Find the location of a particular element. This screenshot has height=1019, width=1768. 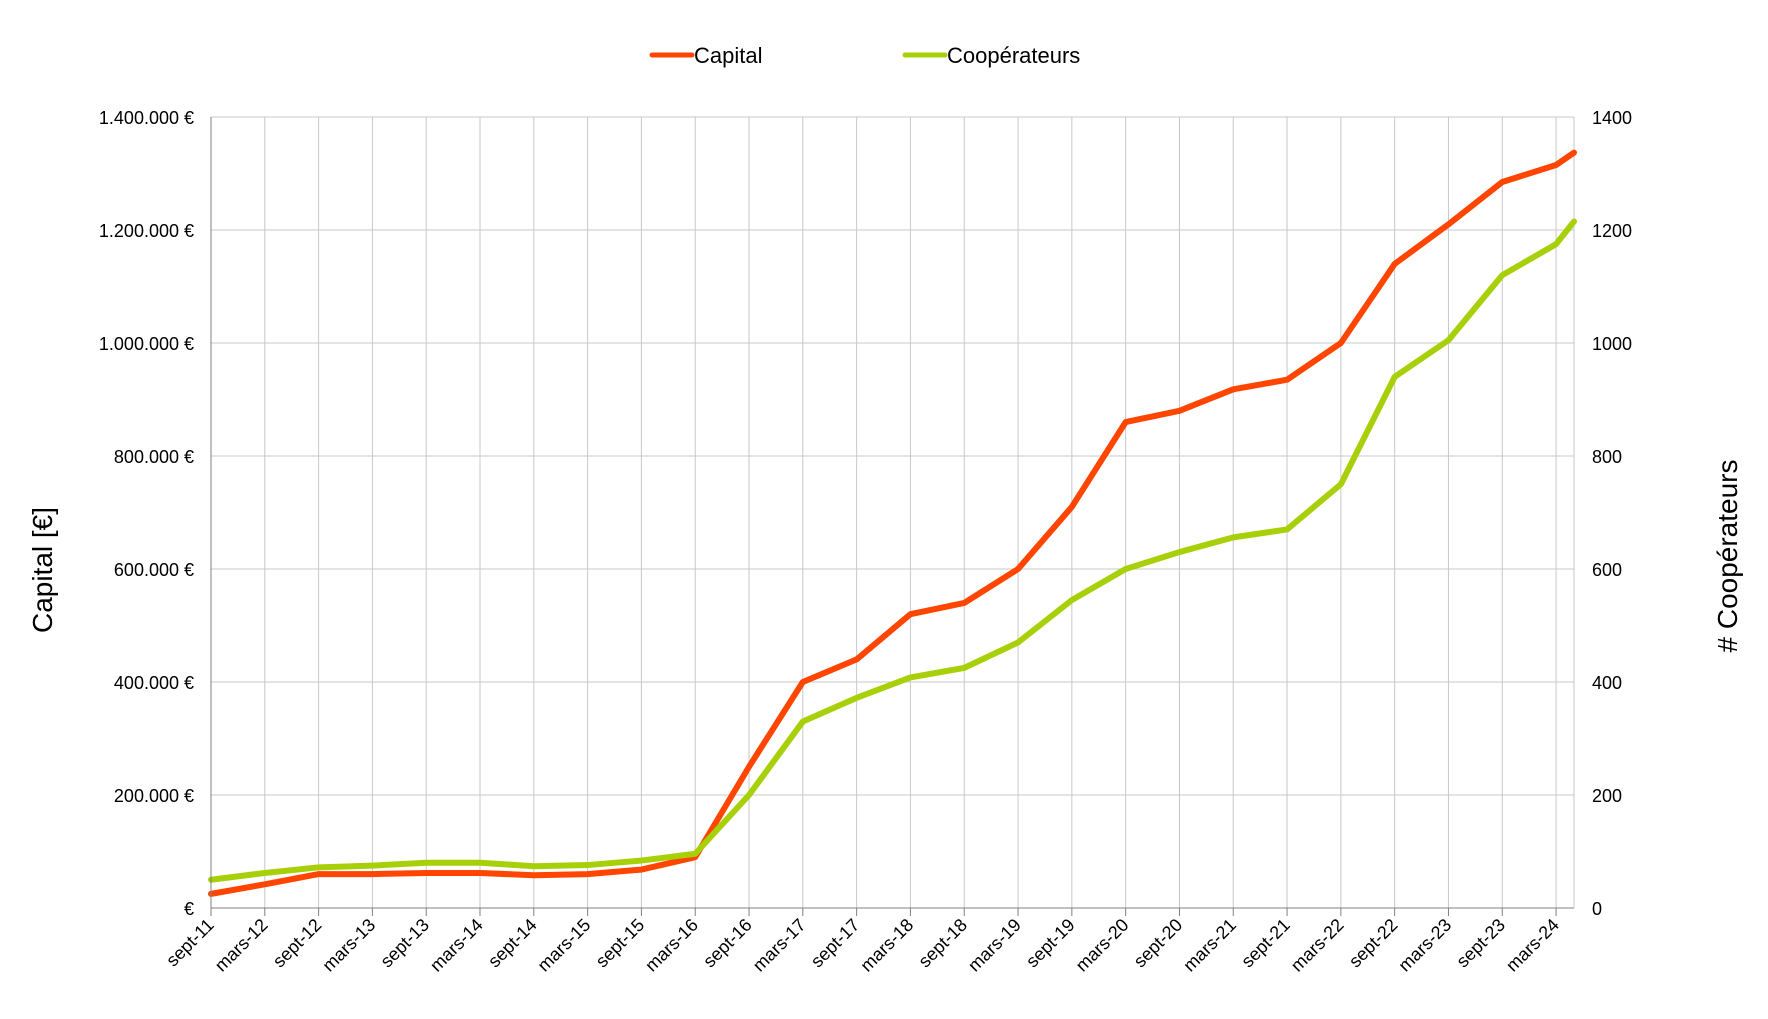

right-axis-tick-label: 1400 is located at coordinates (1612, 118).